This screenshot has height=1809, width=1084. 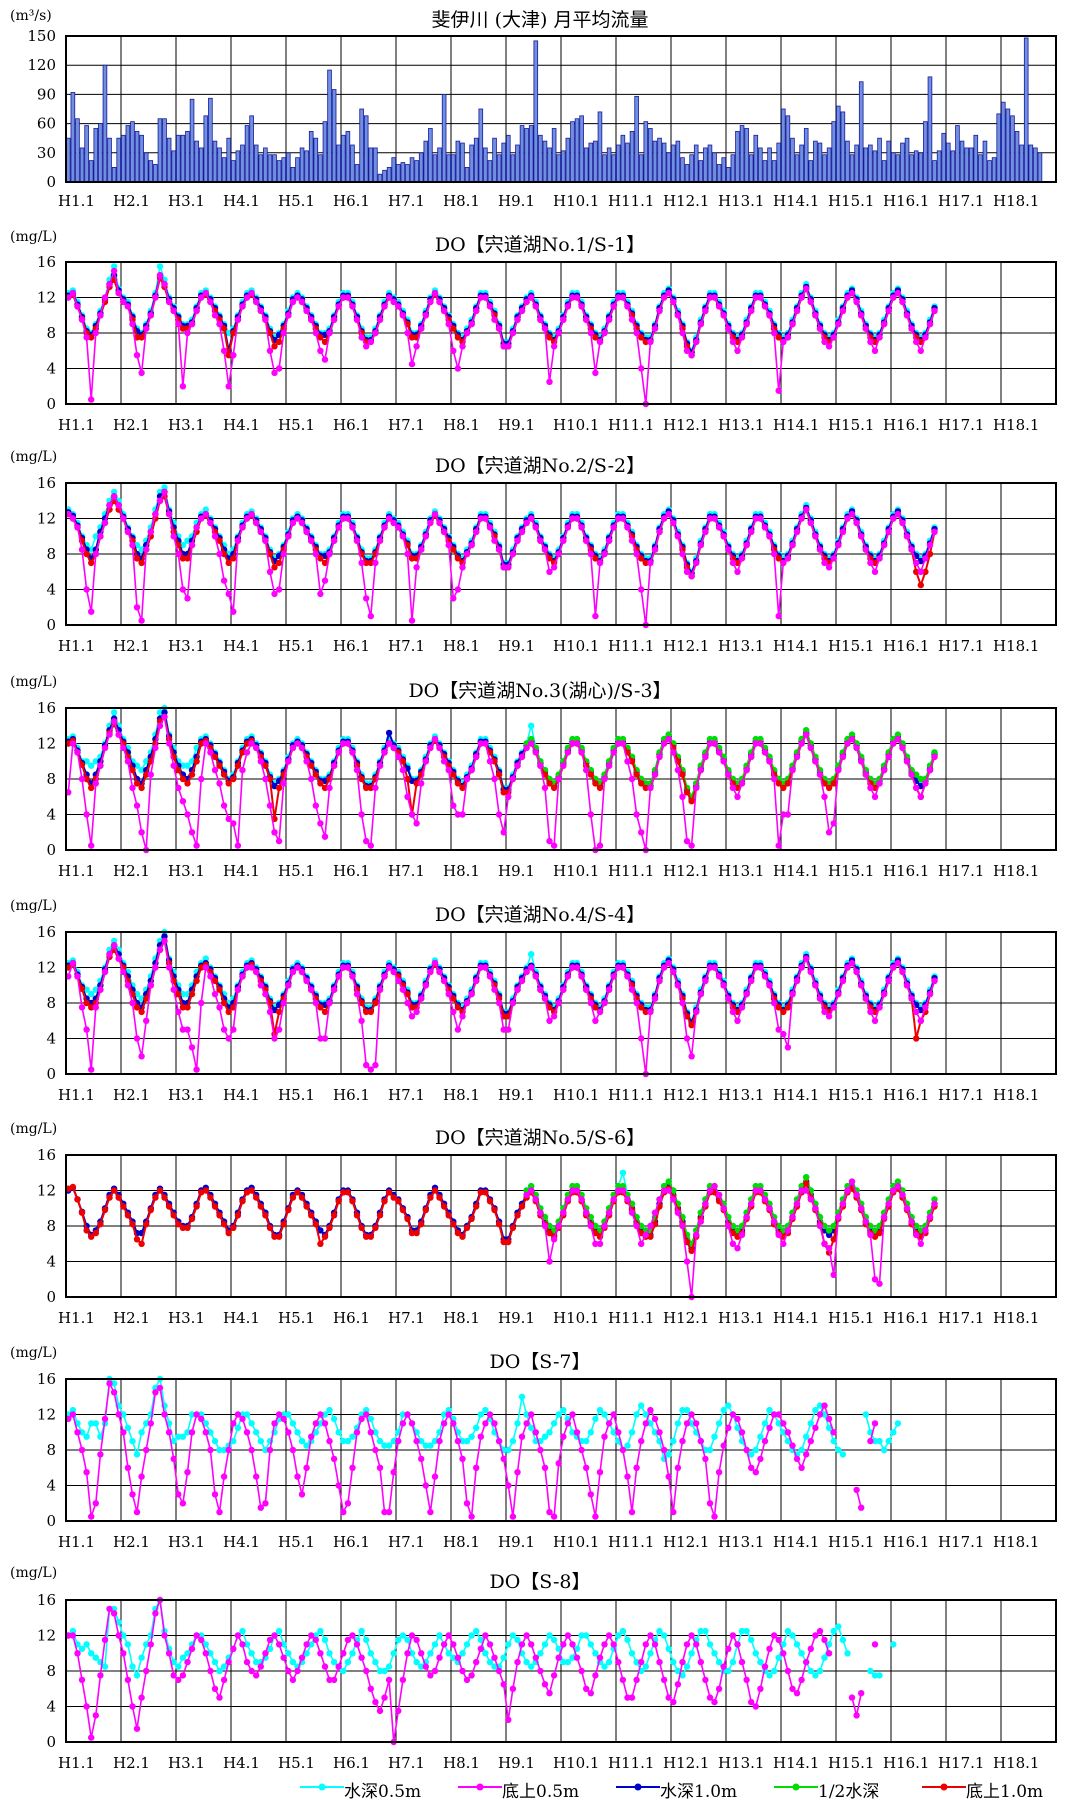 I want to click on x-tick-label: H3.1, so click(x=186, y=1318).